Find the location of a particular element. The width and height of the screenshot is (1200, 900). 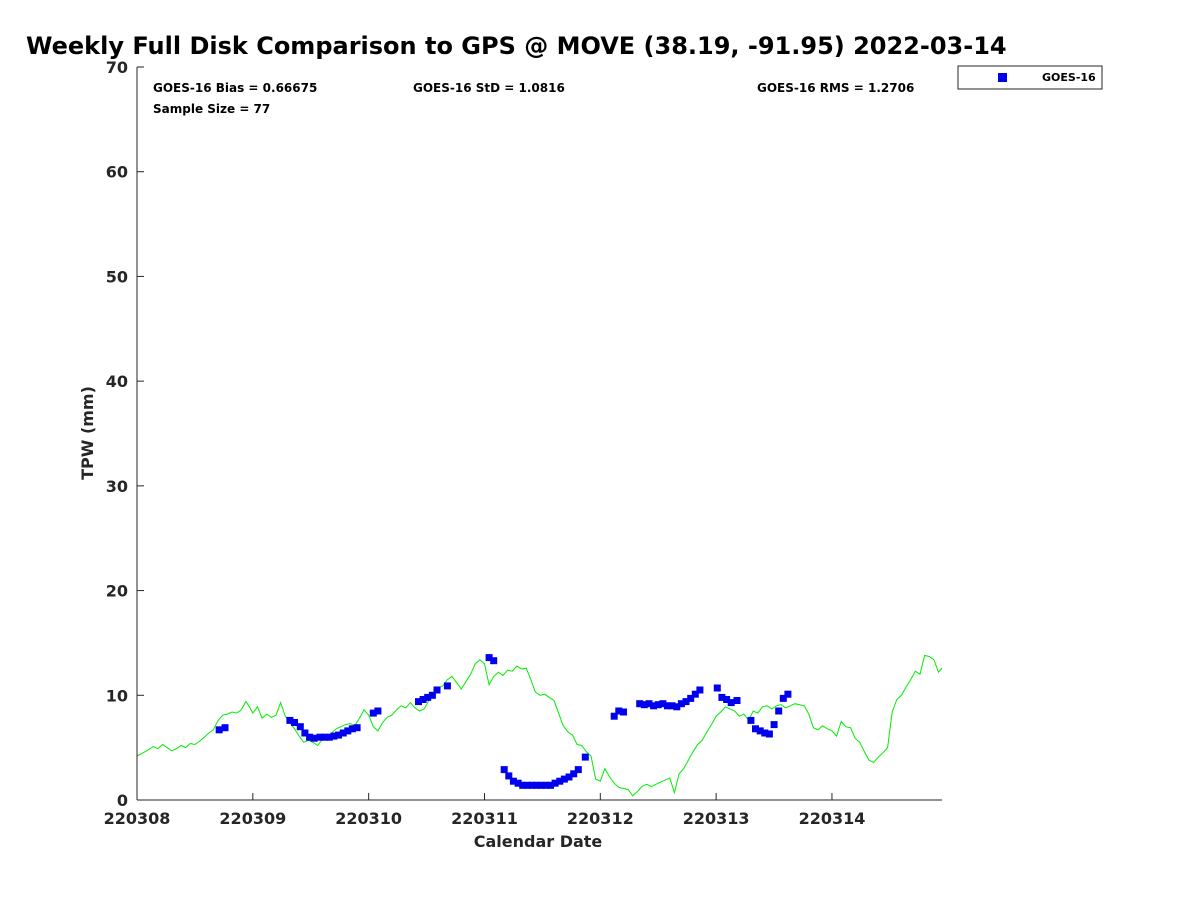

y-tick-label: 50 is located at coordinates (117, 276).